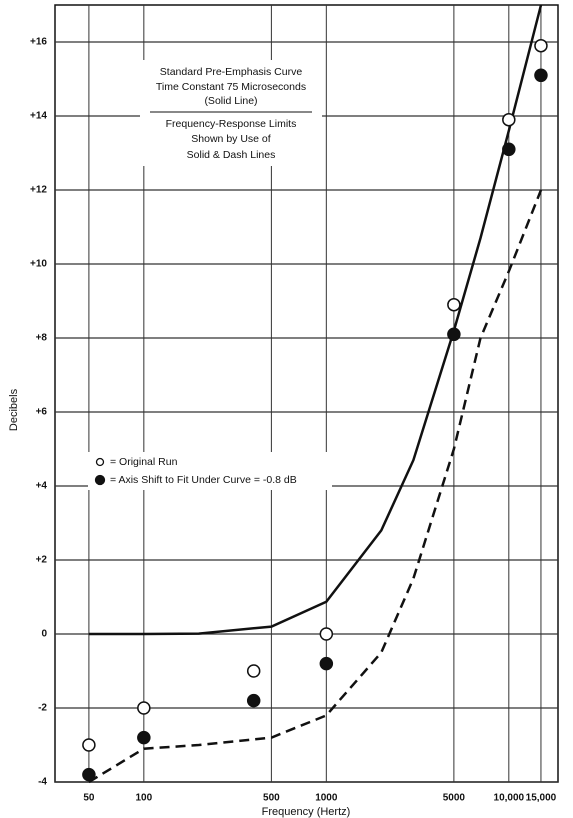  I want to click on note: Frequency-Response Limits, so click(231, 124).